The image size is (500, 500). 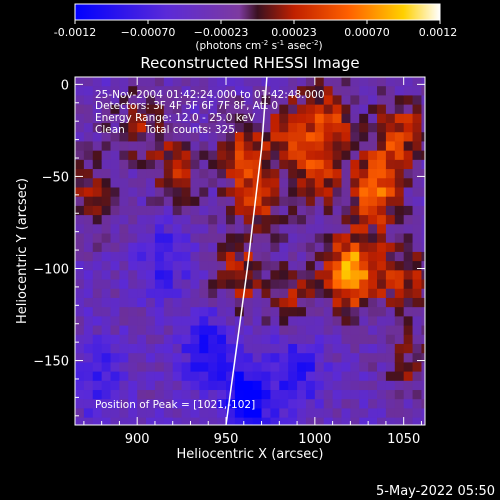 I want to click on x-tick-label: 1000, so click(x=314, y=439).